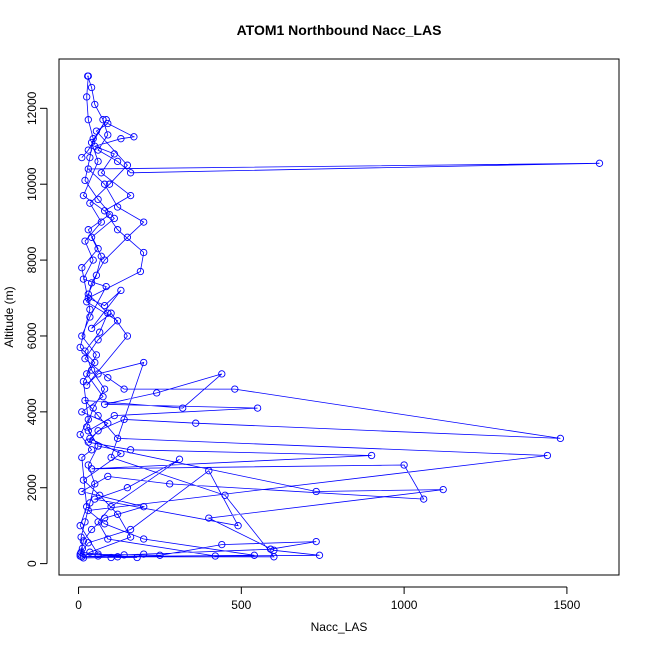  Describe the element at coordinates (241, 605) in the screenshot. I see `x-tick-label: 500` at that location.